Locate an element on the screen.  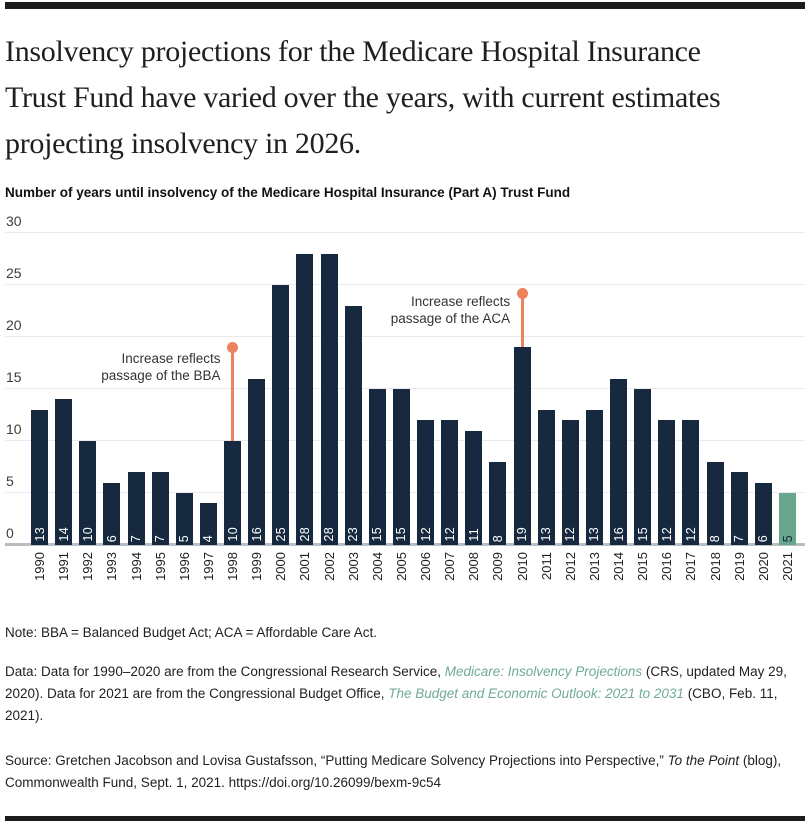
bar-1990: 13 is located at coordinates (39, 477).